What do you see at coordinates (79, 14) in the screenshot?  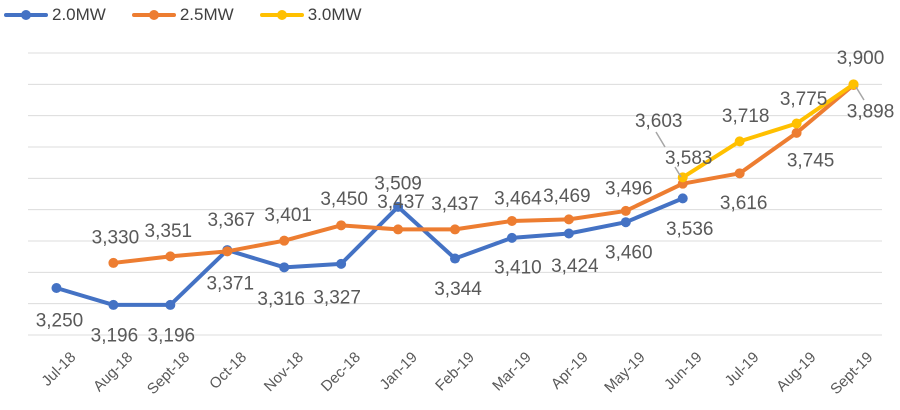 I see `legend-label-2-0mw: 2.0MW` at bounding box center [79, 14].